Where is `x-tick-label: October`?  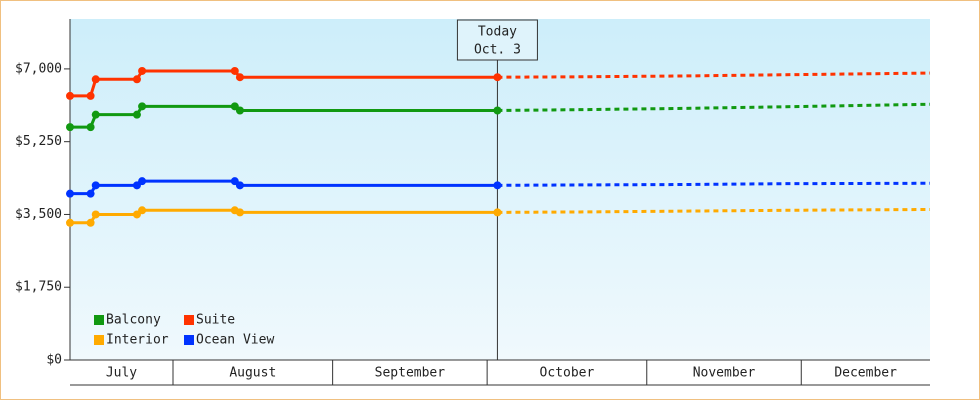
x-tick-label: October is located at coordinates (567, 373).